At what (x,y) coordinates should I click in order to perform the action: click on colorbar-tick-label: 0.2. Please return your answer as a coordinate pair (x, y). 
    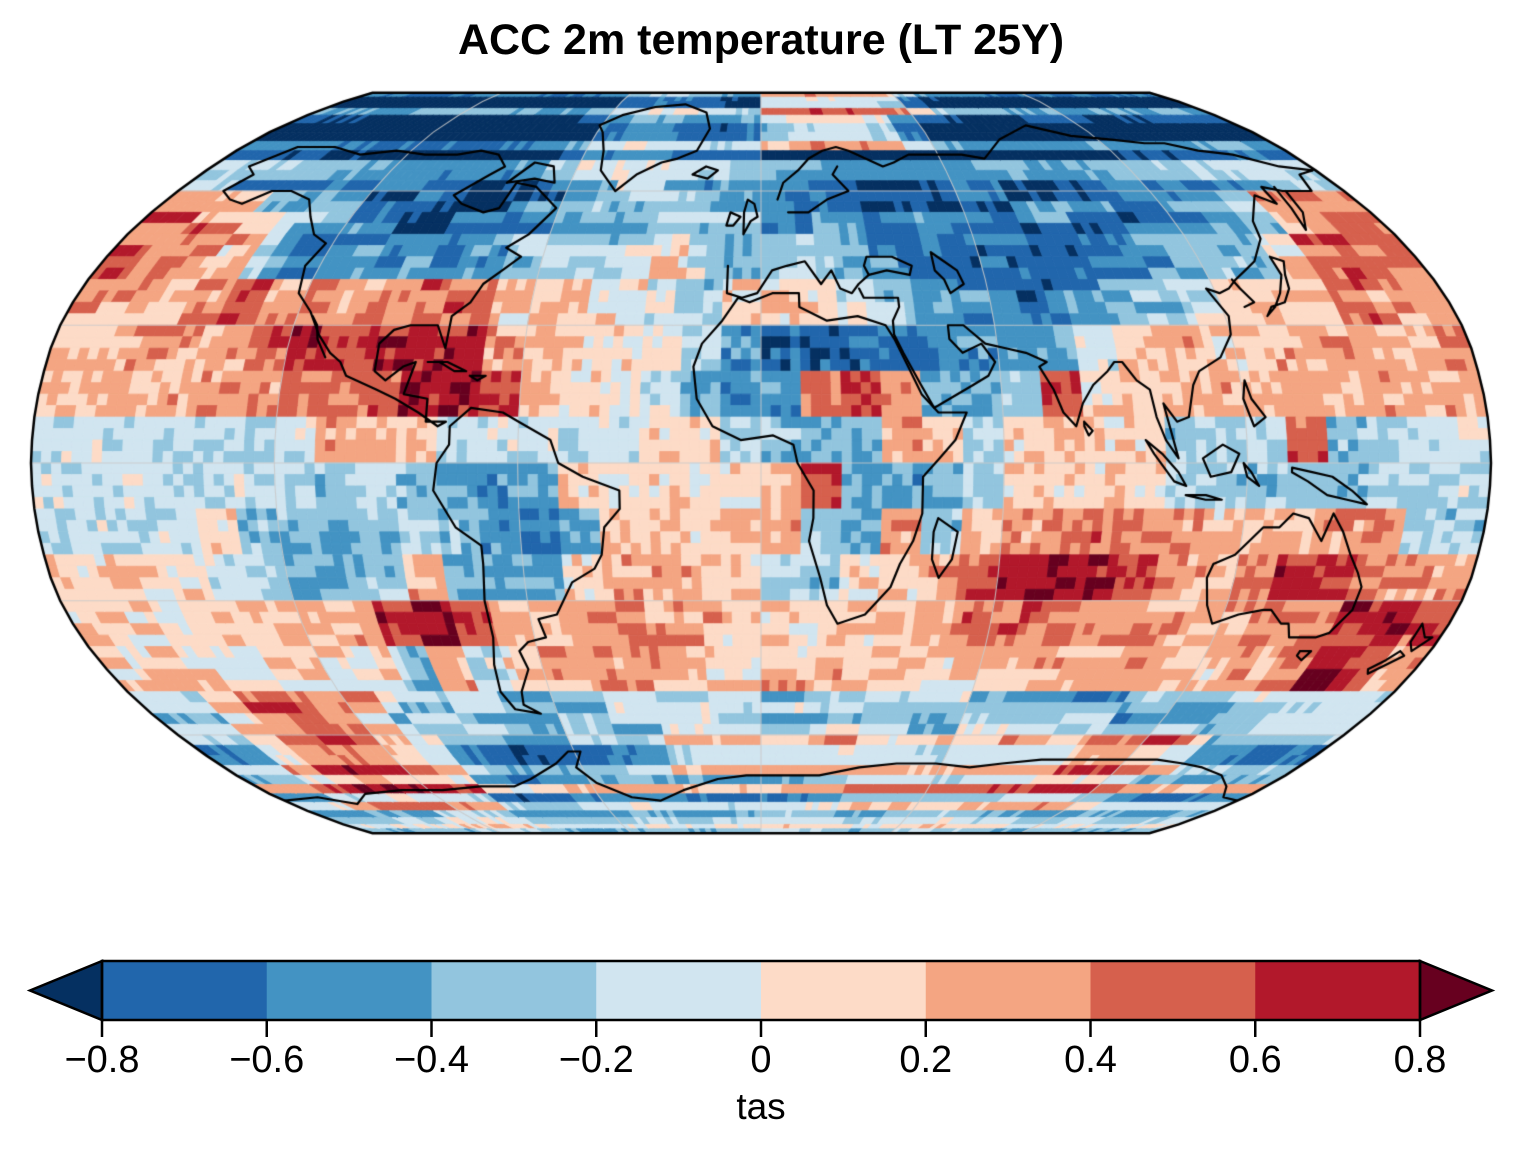
    Looking at the image, I should click on (925, 1060).